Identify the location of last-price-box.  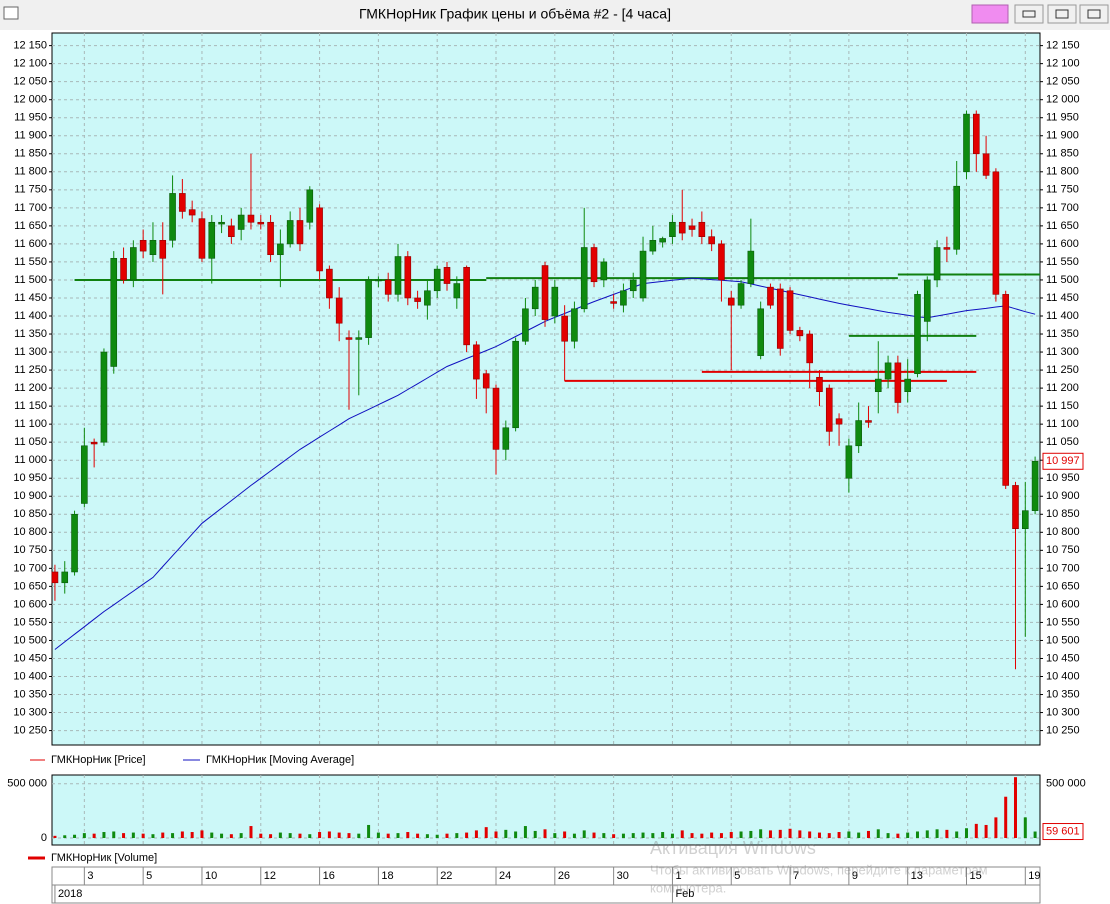
(1063, 461).